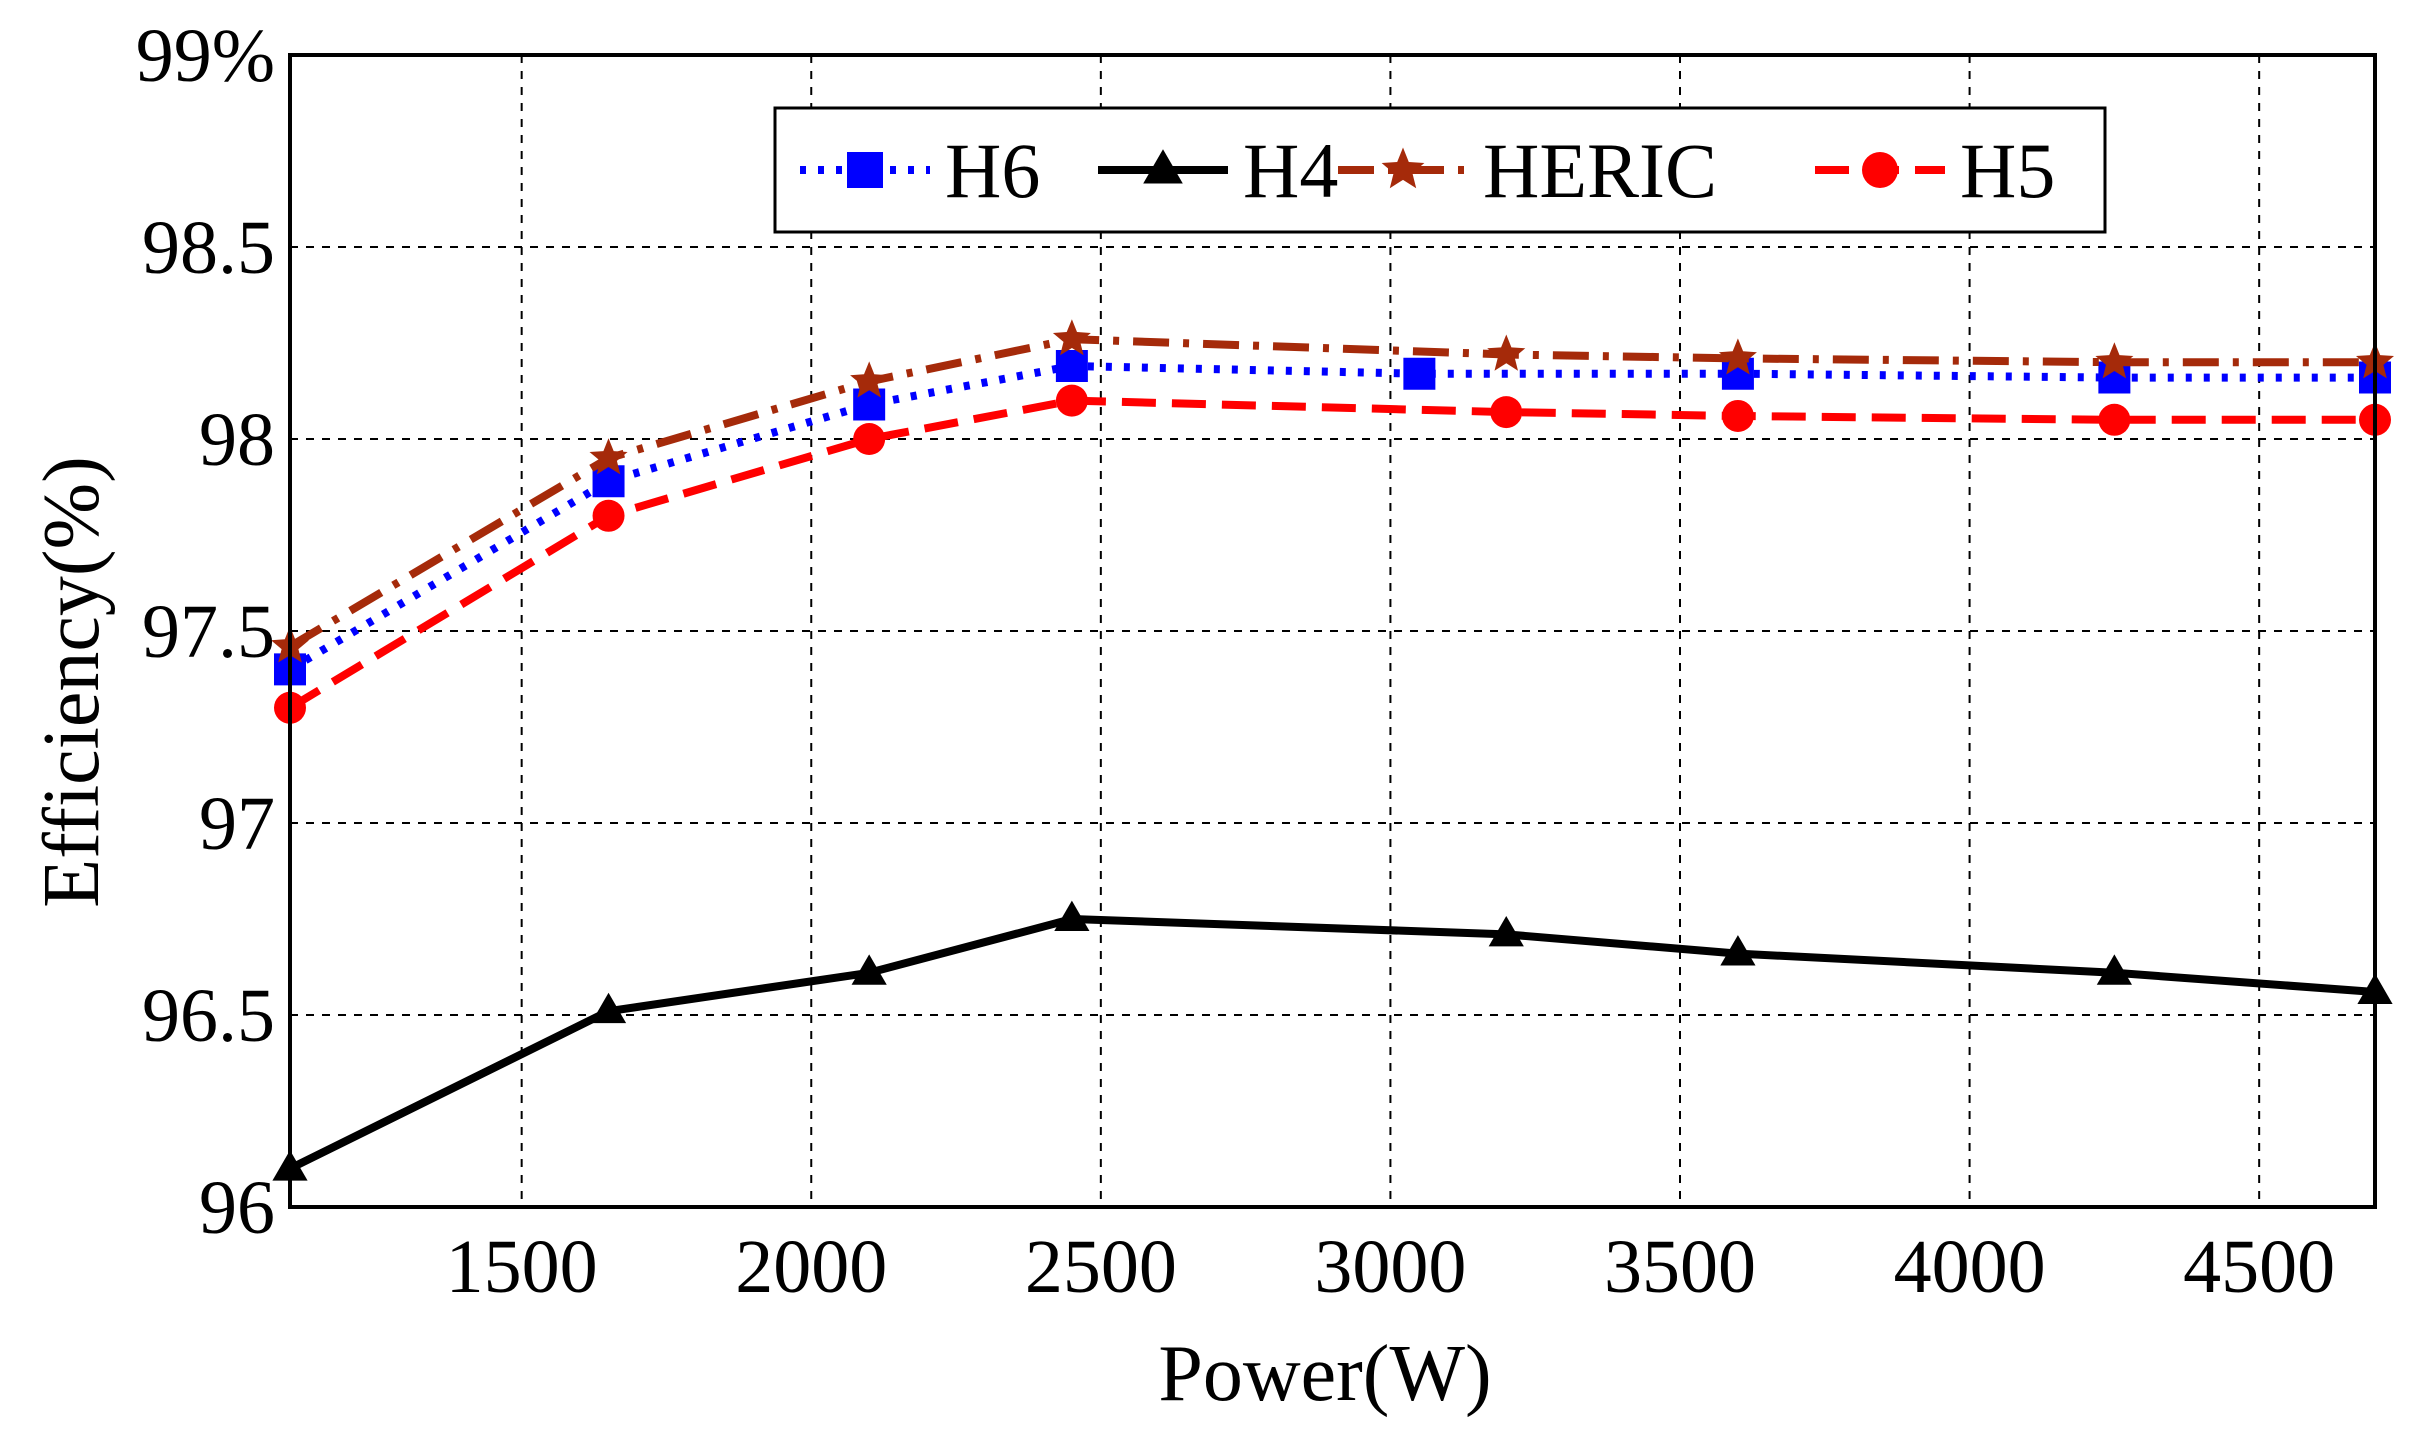  What do you see at coordinates (1935, 170) in the screenshot?
I see `legend-item-h5: H5` at bounding box center [1935, 170].